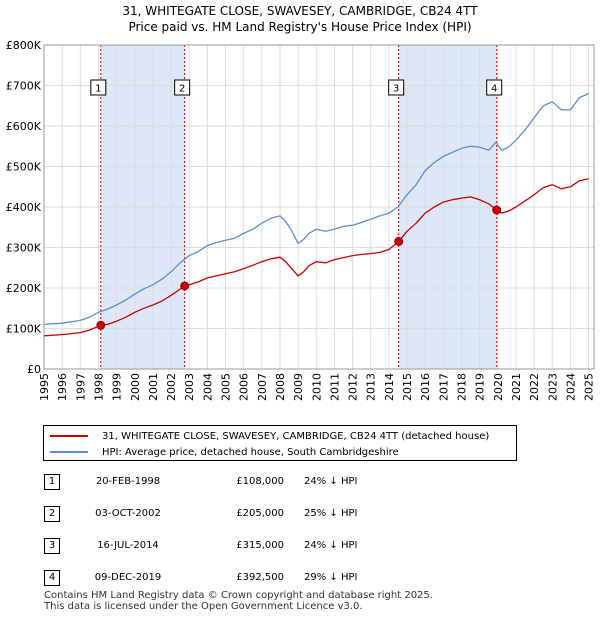  I want to click on x-tick-label: 1997, so click(80, 387).